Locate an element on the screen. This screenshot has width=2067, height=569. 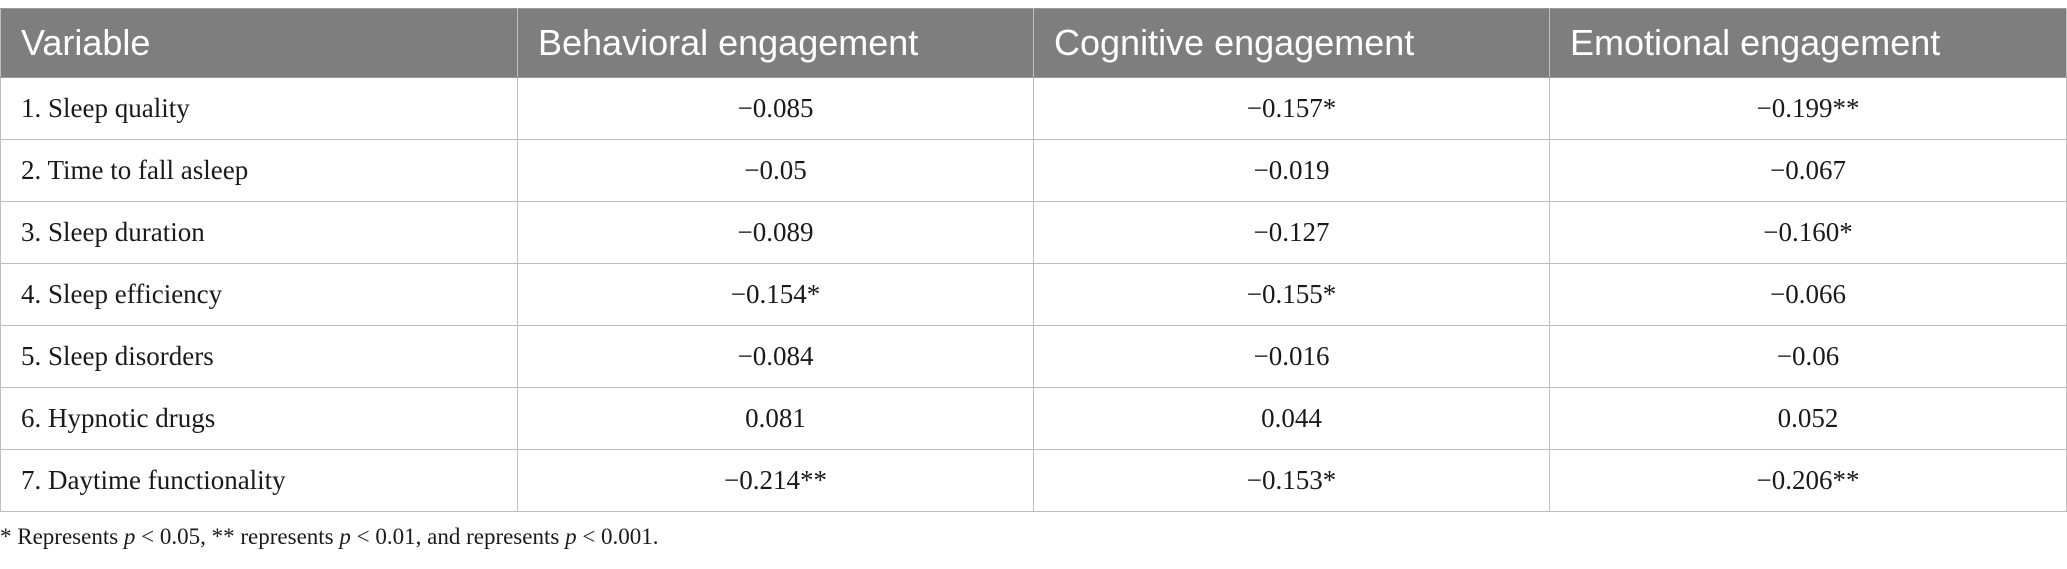
row-label: 6. Hypnotic drugs is located at coordinates (259, 418).